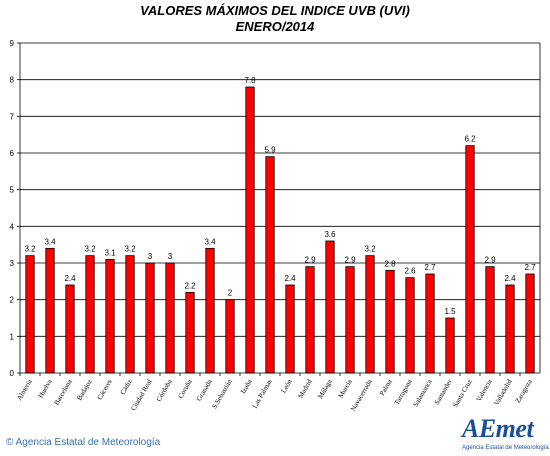 This screenshot has height=456, width=550. What do you see at coordinates (470, 139) in the screenshot?
I see `data-label: 6.2` at bounding box center [470, 139].